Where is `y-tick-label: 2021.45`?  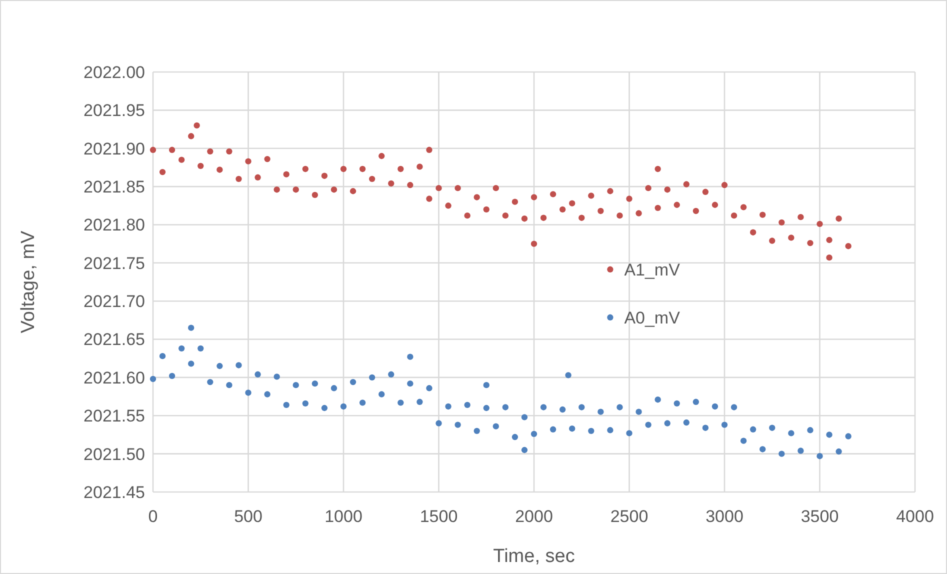 y-tick-label: 2021.45 is located at coordinates (114, 492).